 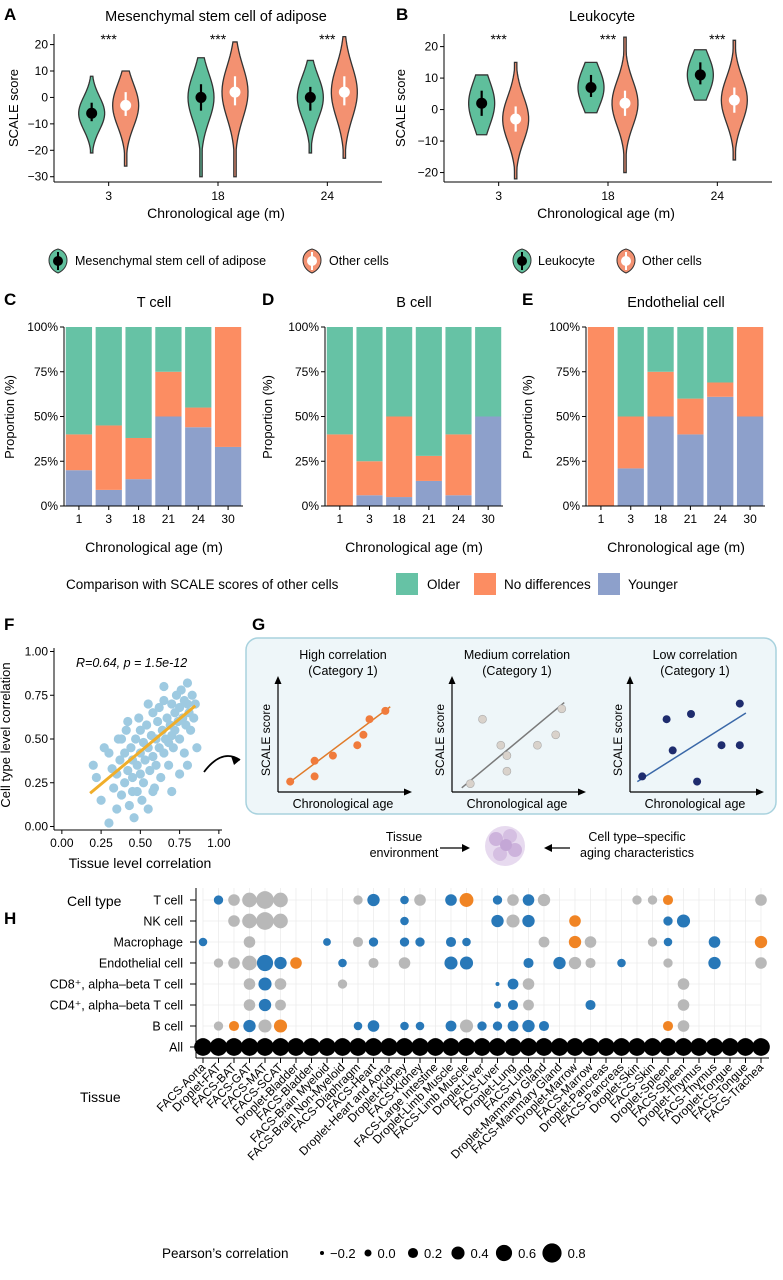 What do you see at coordinates (343, 1253) in the screenshot?
I see `size-legend-label: −0.2` at bounding box center [343, 1253].